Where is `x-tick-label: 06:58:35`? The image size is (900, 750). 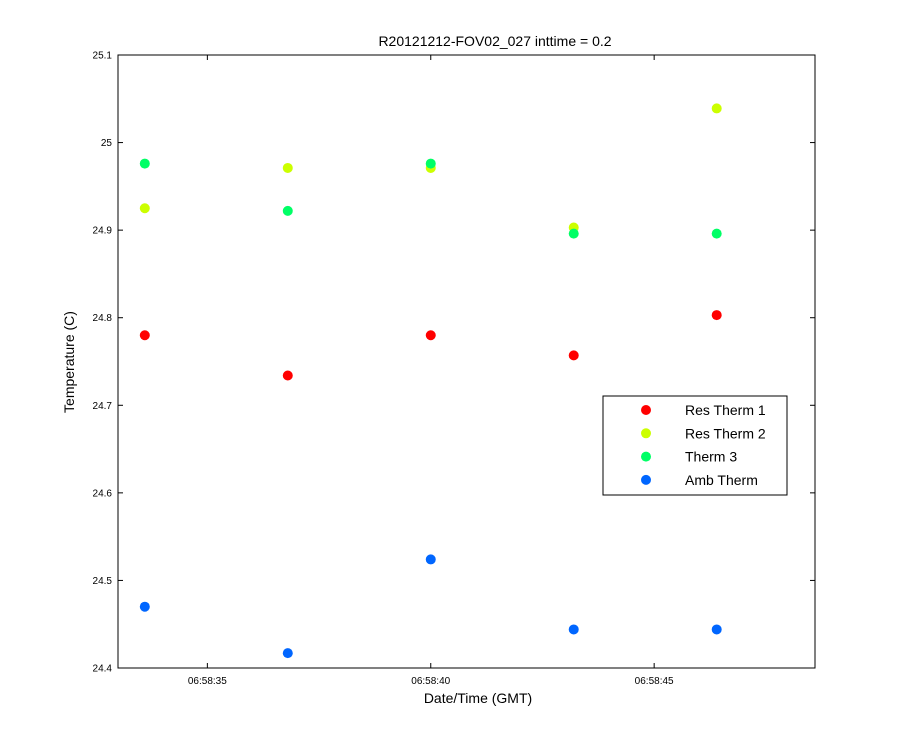 x-tick-label: 06:58:35 is located at coordinates (207, 681).